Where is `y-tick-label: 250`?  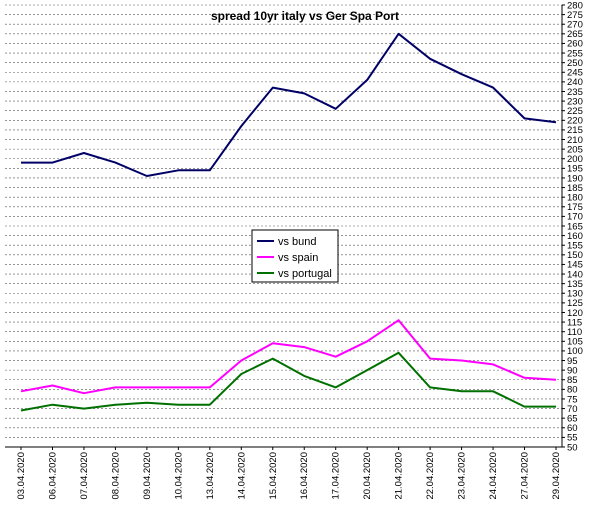
y-tick-label: 250 is located at coordinates (575, 63).